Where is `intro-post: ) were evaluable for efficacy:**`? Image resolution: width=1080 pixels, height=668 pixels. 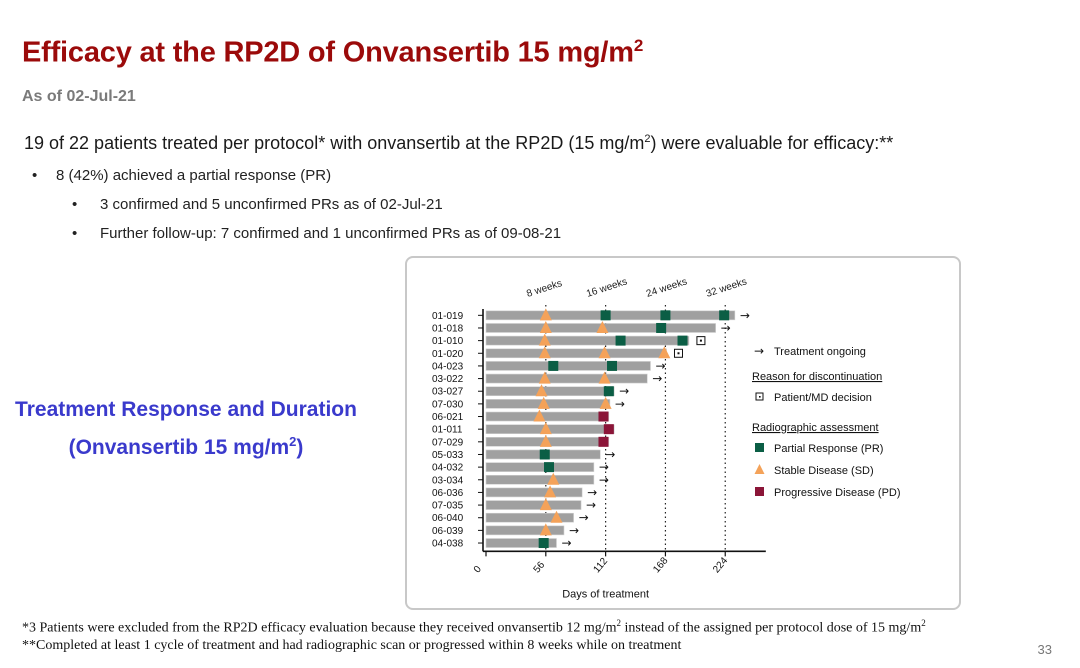 intro-post: ) were evaluable for efficacy:** is located at coordinates (772, 143).